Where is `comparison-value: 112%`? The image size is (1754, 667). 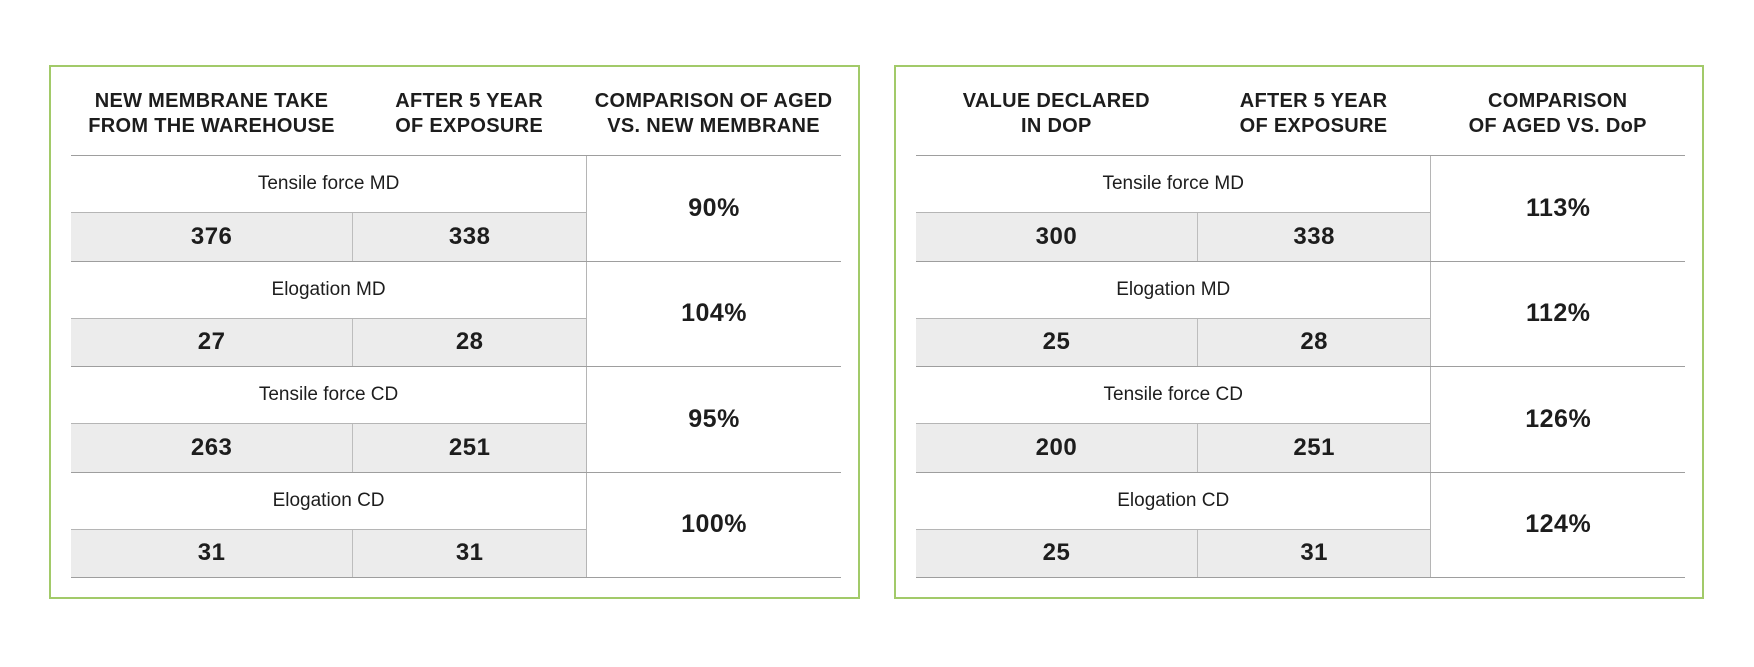
comparison-value: 112% is located at coordinates (1557, 313).